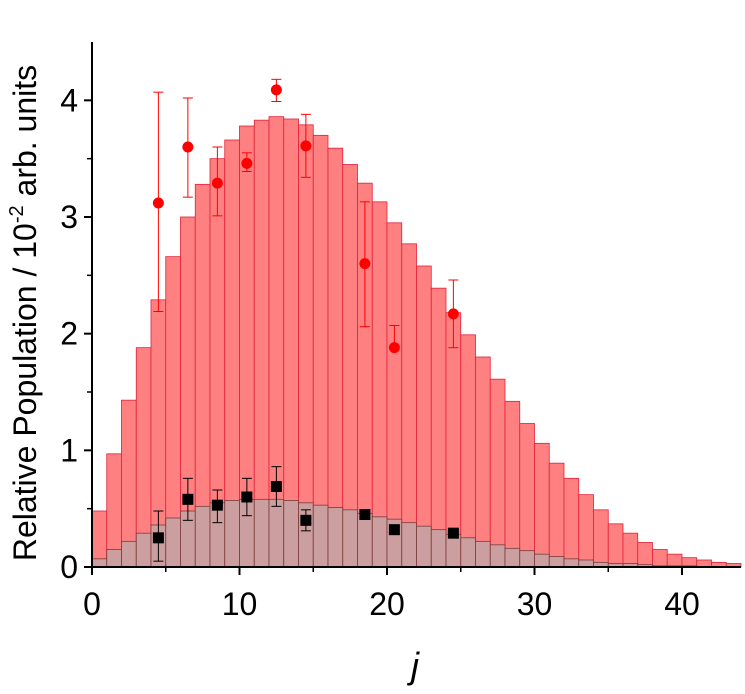  I want to click on x-tick-label-0: 0, so click(92, 604).